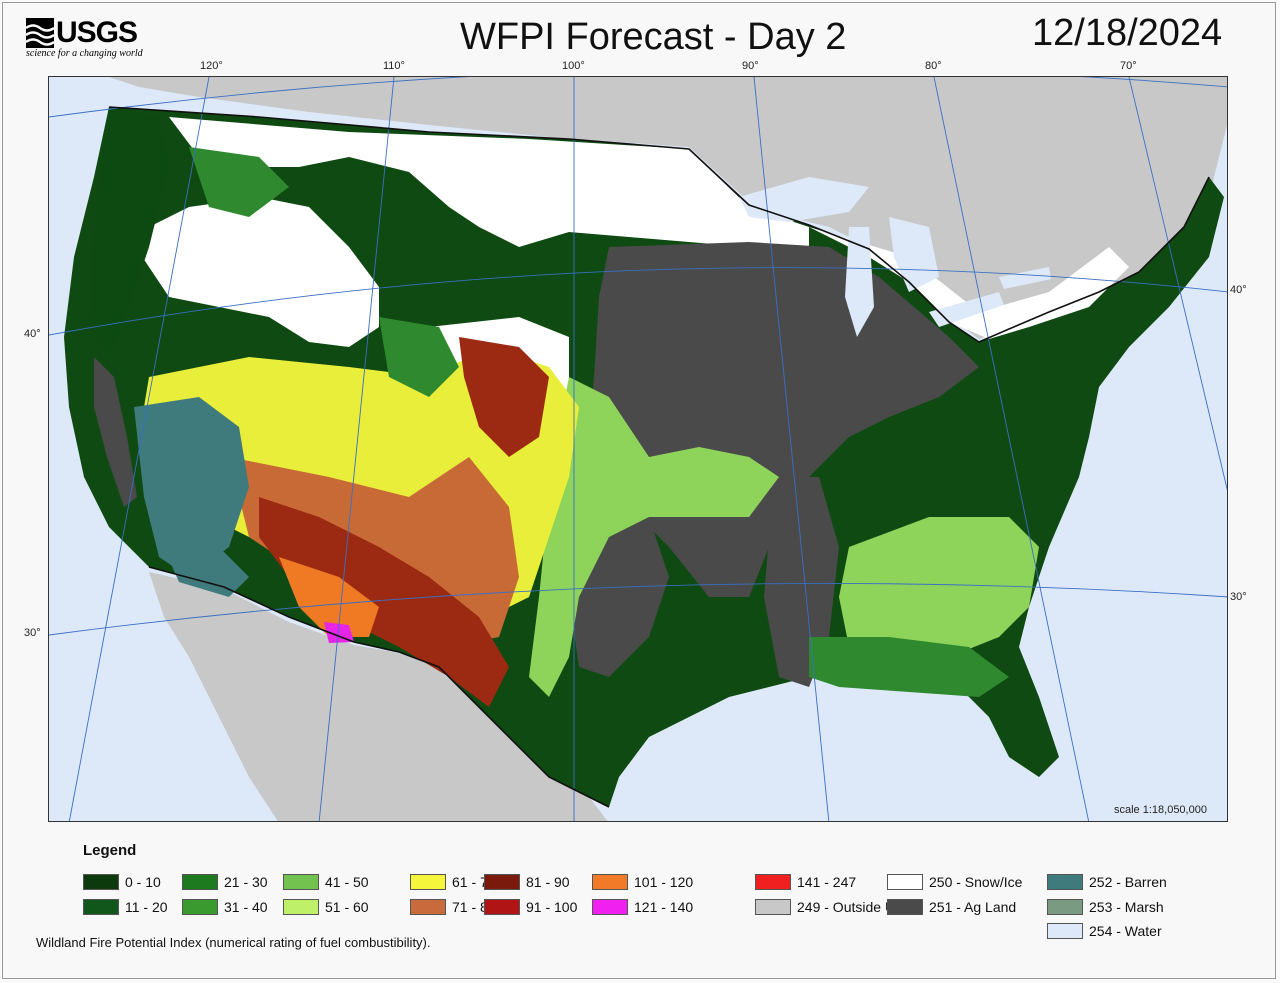 The width and height of the screenshot is (1280, 983). Describe the element at coordinates (347, 907) in the screenshot. I see `legend-label: 51 - 60` at that location.